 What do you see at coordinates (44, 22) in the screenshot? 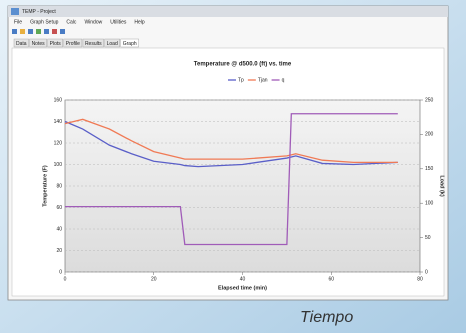
I see `menu-item: Graph Setup` at bounding box center [44, 22].